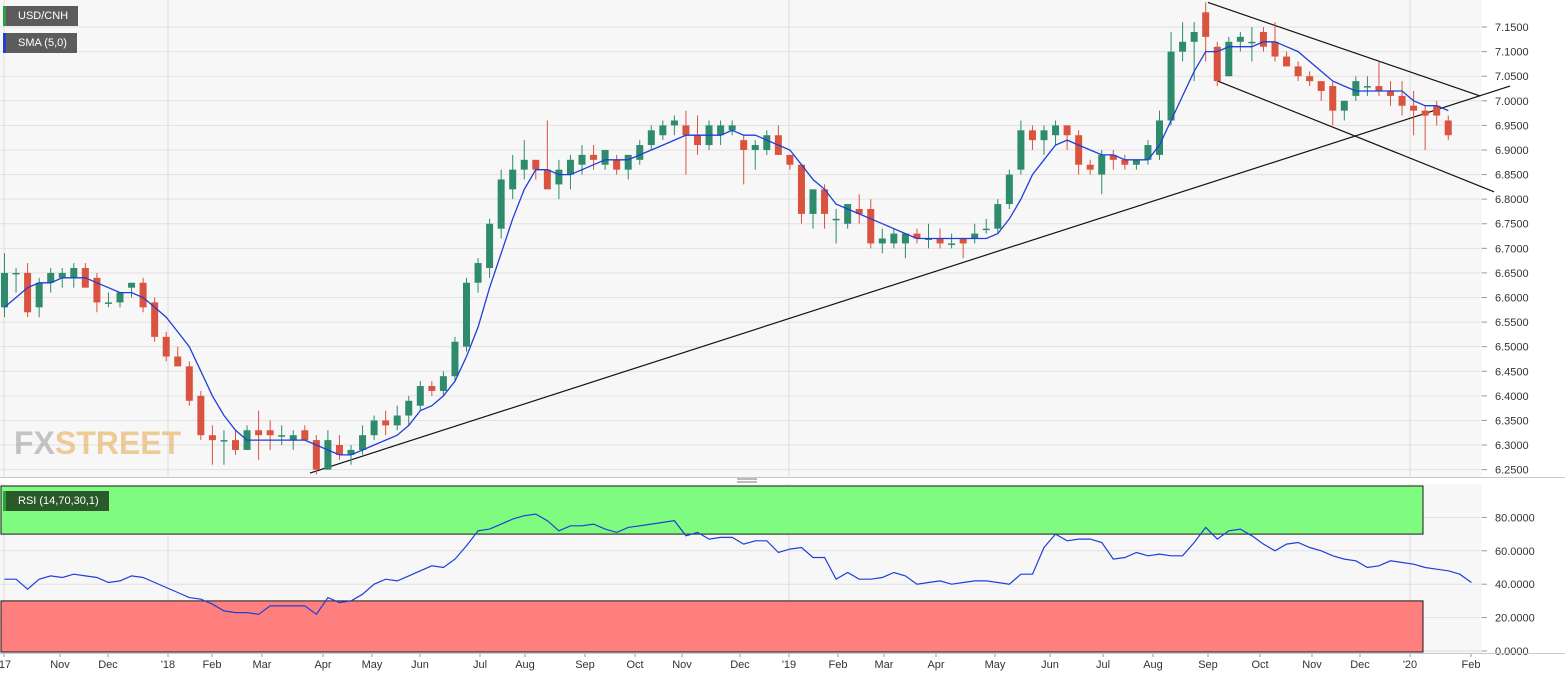  I want to click on symbol-legend: USD/CNH, so click(41, 16).